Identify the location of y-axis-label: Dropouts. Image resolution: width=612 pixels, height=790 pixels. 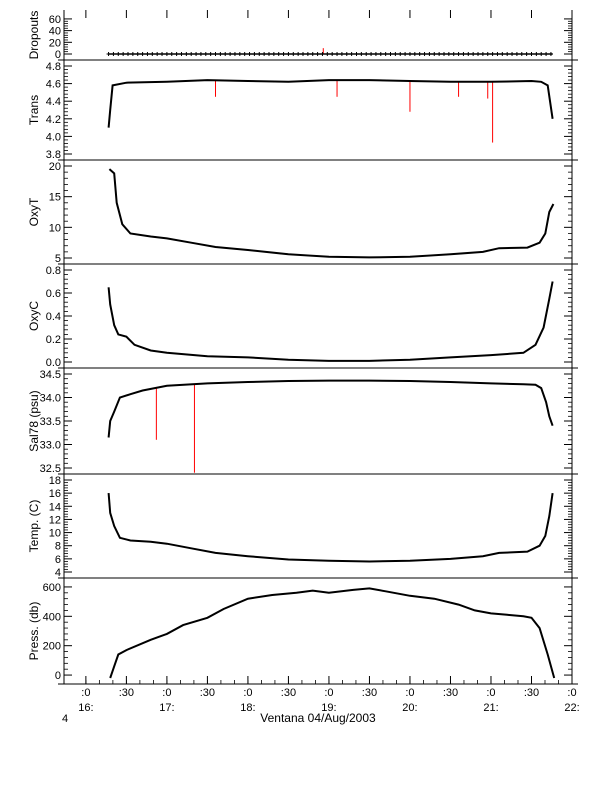
(34, 35).